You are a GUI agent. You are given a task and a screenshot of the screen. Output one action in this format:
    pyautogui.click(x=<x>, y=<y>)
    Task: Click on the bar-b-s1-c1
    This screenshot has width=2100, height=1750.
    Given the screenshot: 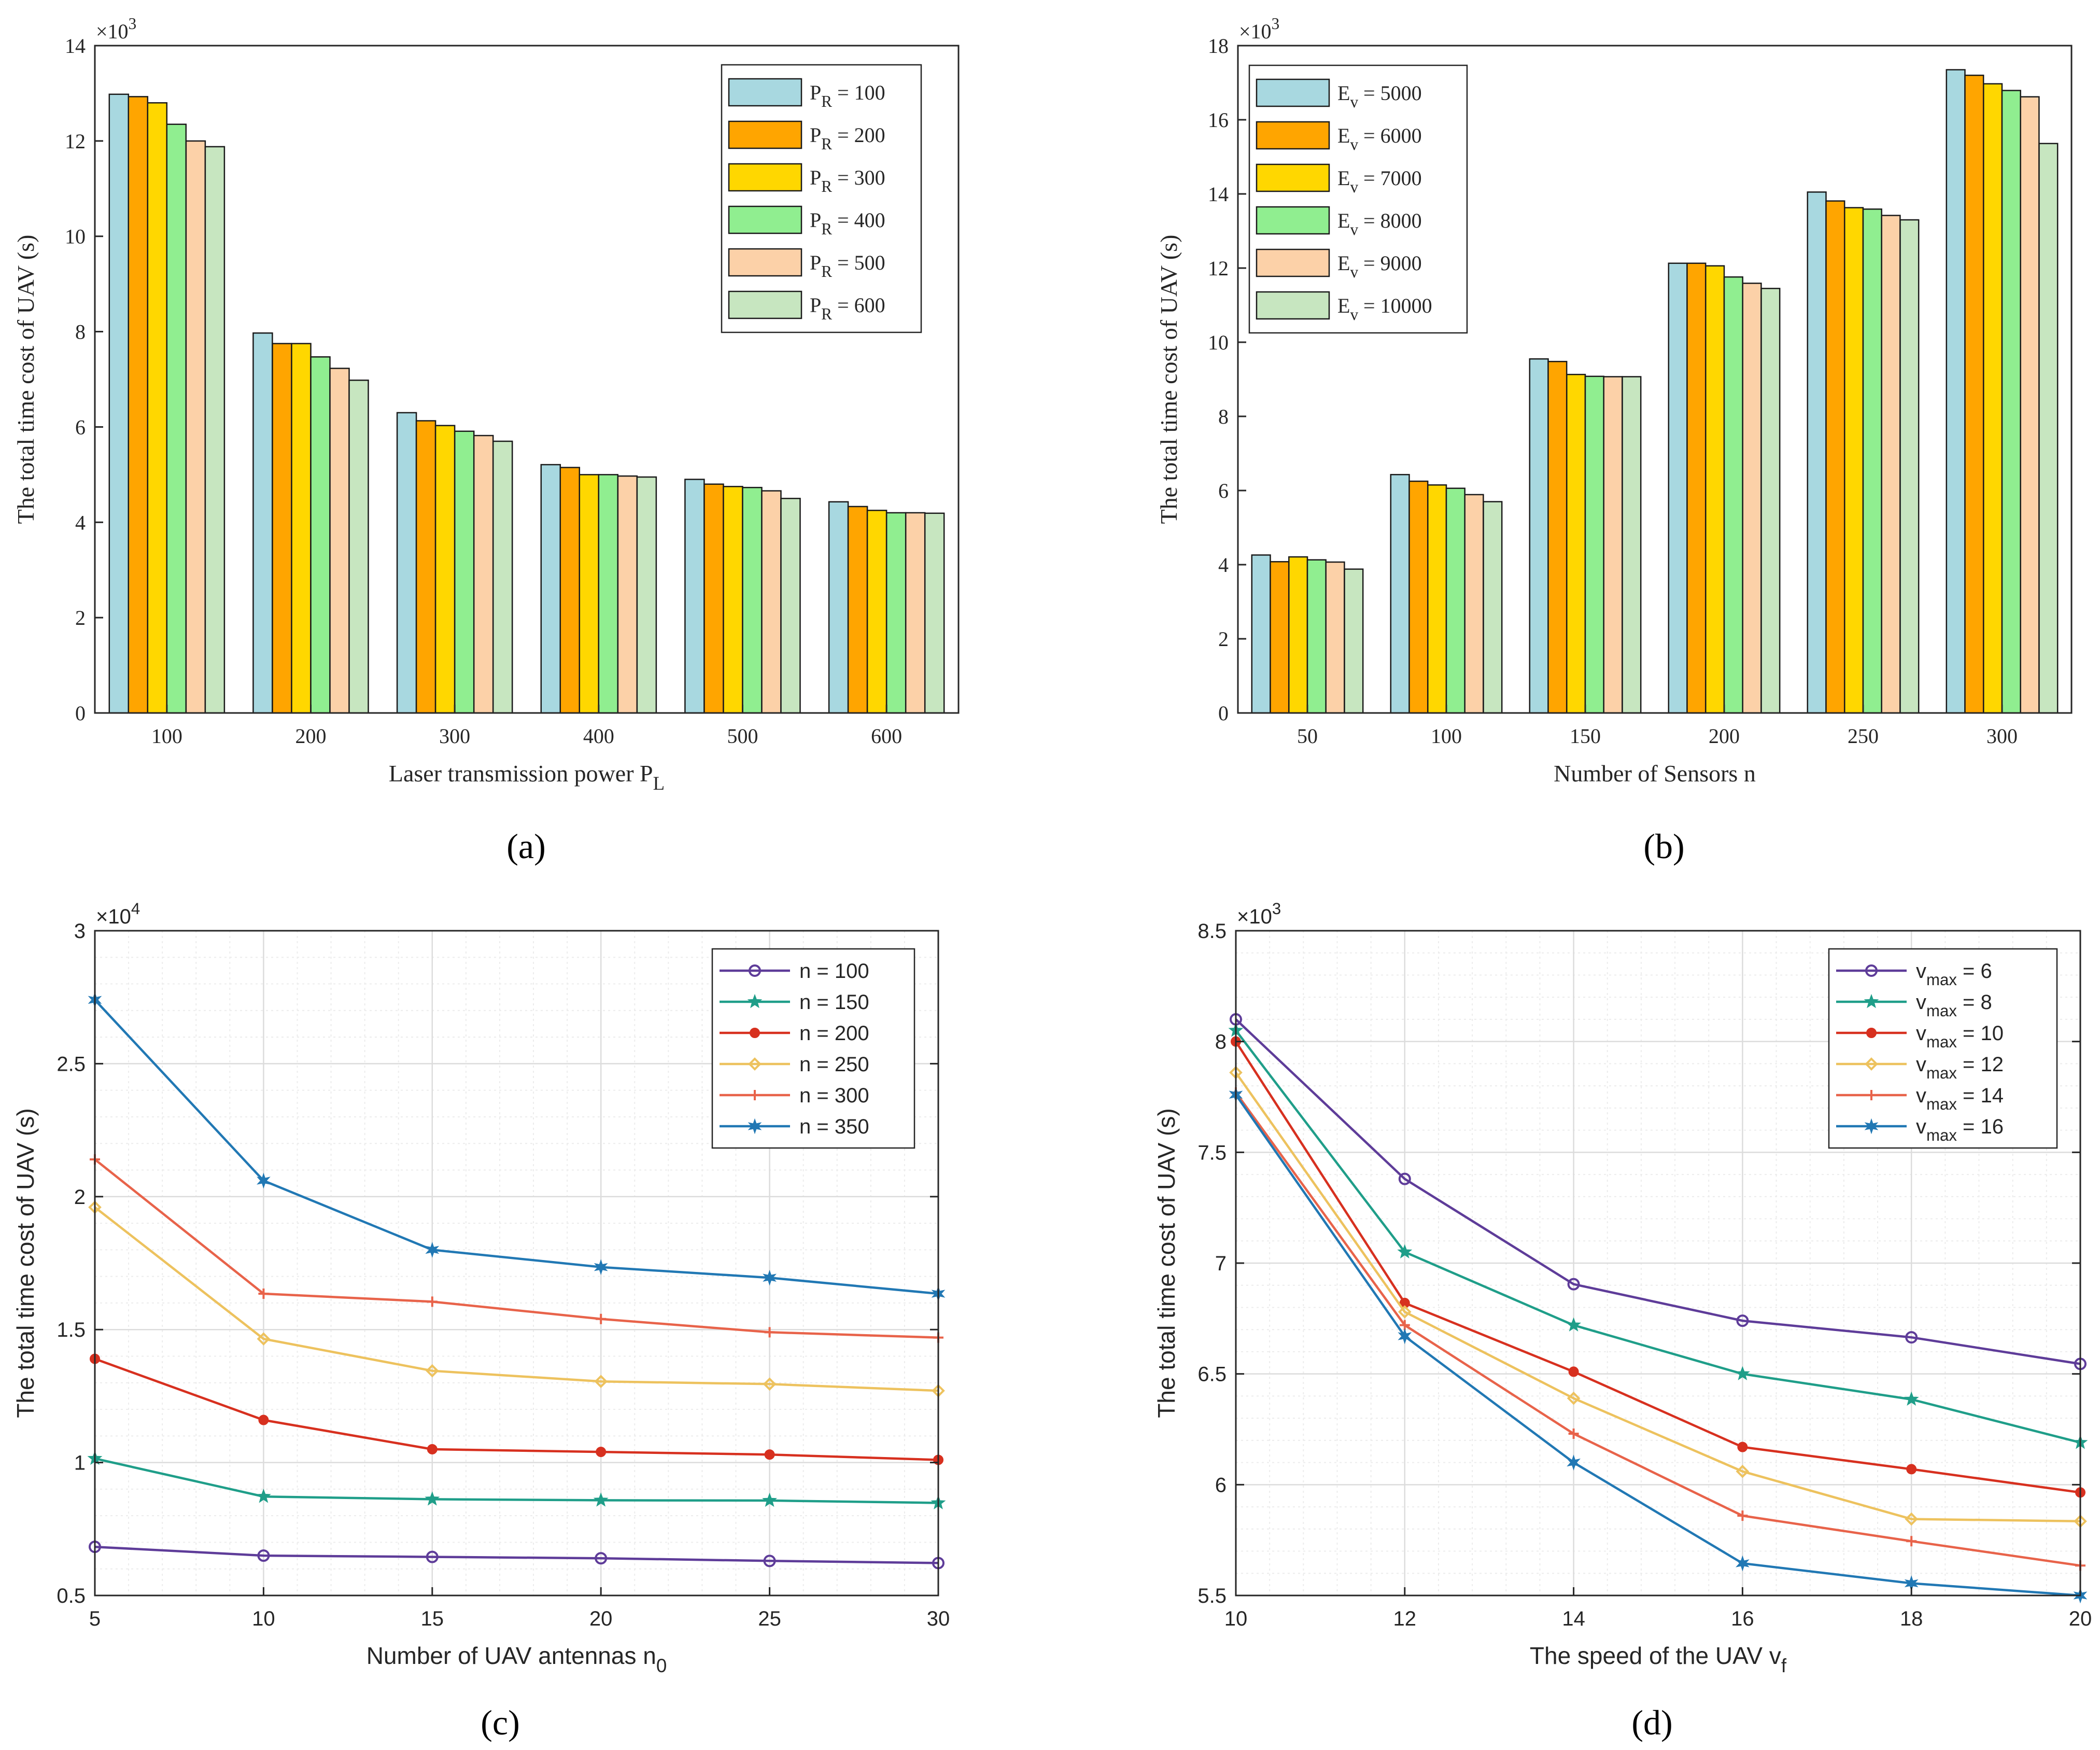 What is the action you would take?
    pyautogui.click(x=1418, y=597)
    